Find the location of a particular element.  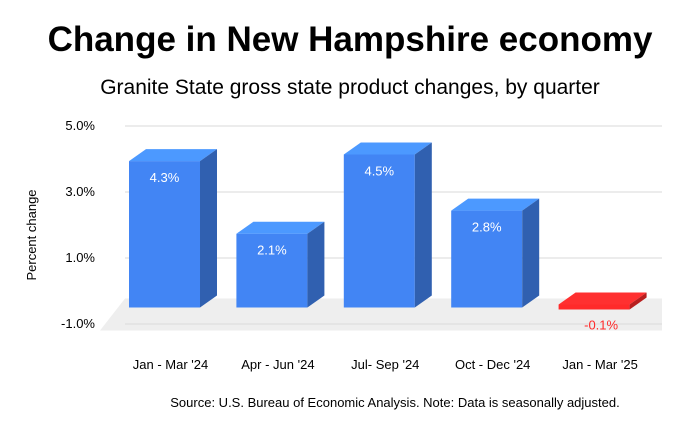

data-label: -0.1% is located at coordinates (601, 325).